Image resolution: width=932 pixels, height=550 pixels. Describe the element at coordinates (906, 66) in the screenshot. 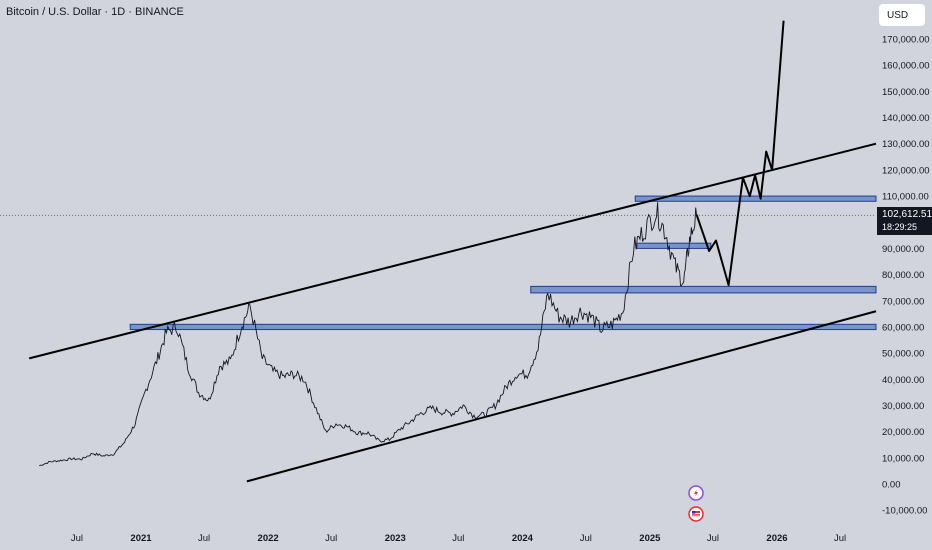

I see `y-tick-label: 160,000.00` at that location.